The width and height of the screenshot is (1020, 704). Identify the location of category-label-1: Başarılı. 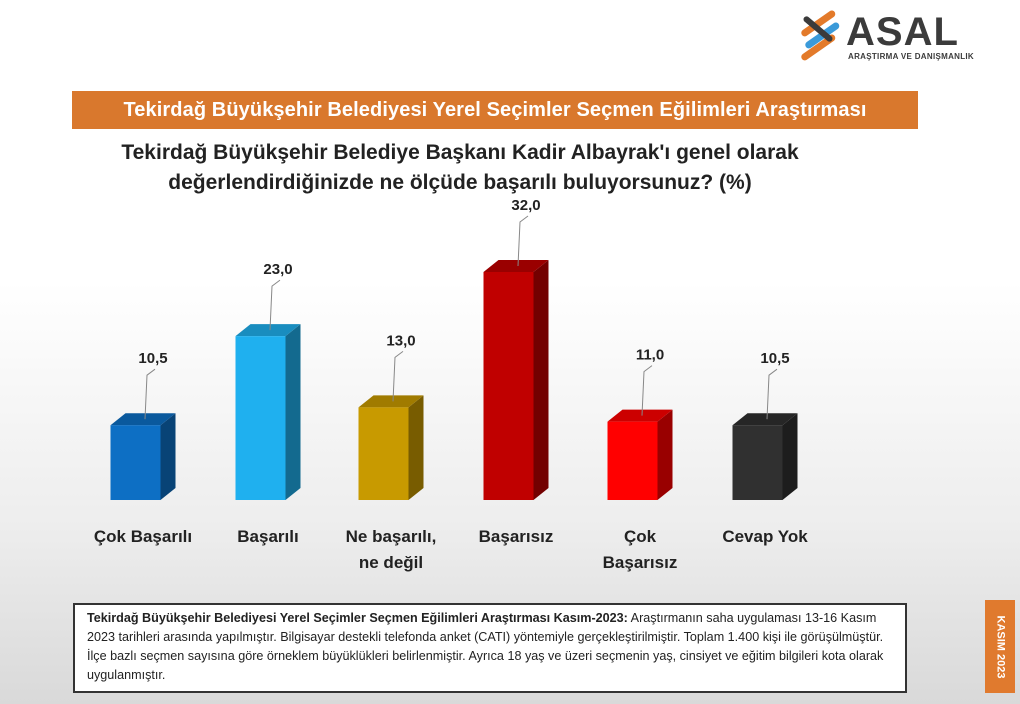
(268, 537).